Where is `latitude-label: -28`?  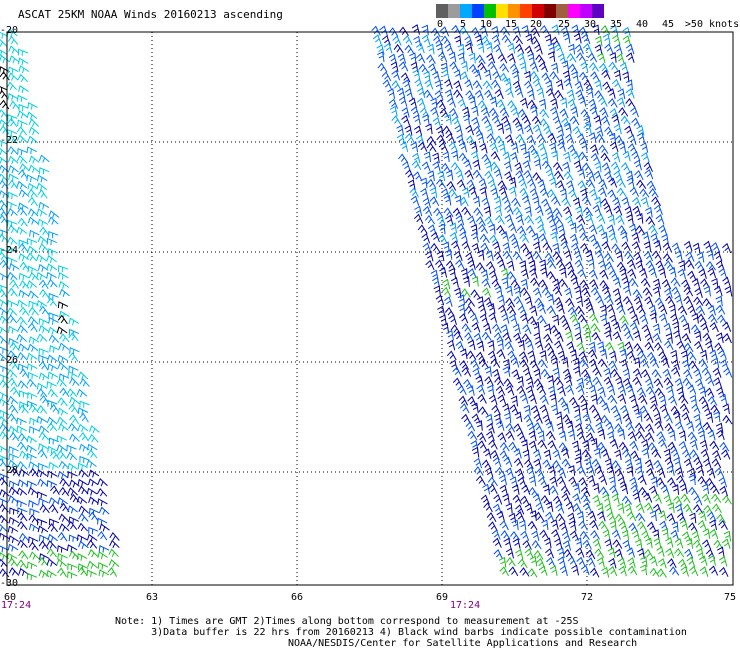 latitude-label: -28 is located at coordinates (9, 470).